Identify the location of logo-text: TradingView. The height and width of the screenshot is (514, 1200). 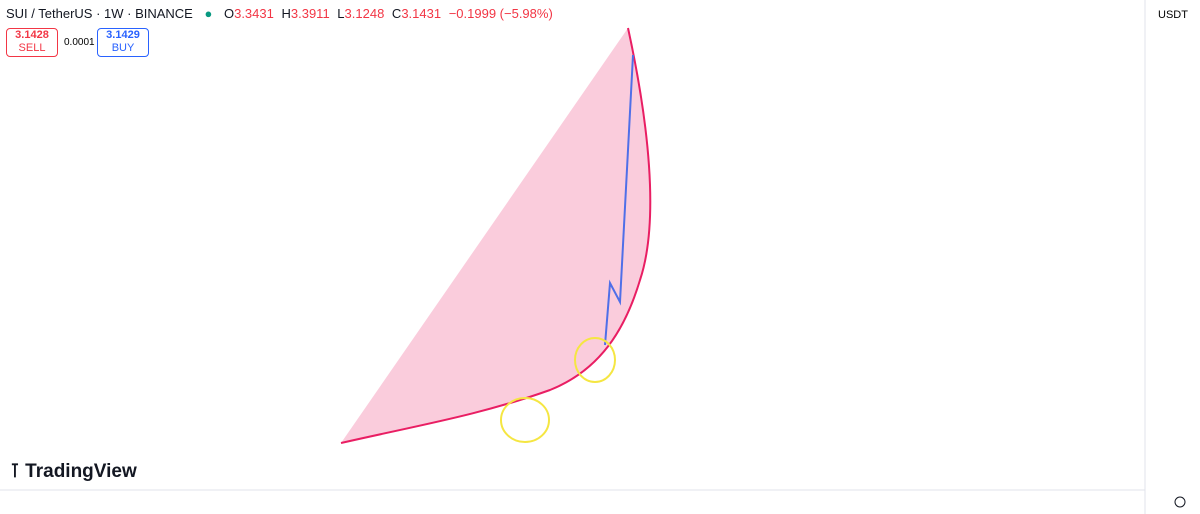
(81, 471).